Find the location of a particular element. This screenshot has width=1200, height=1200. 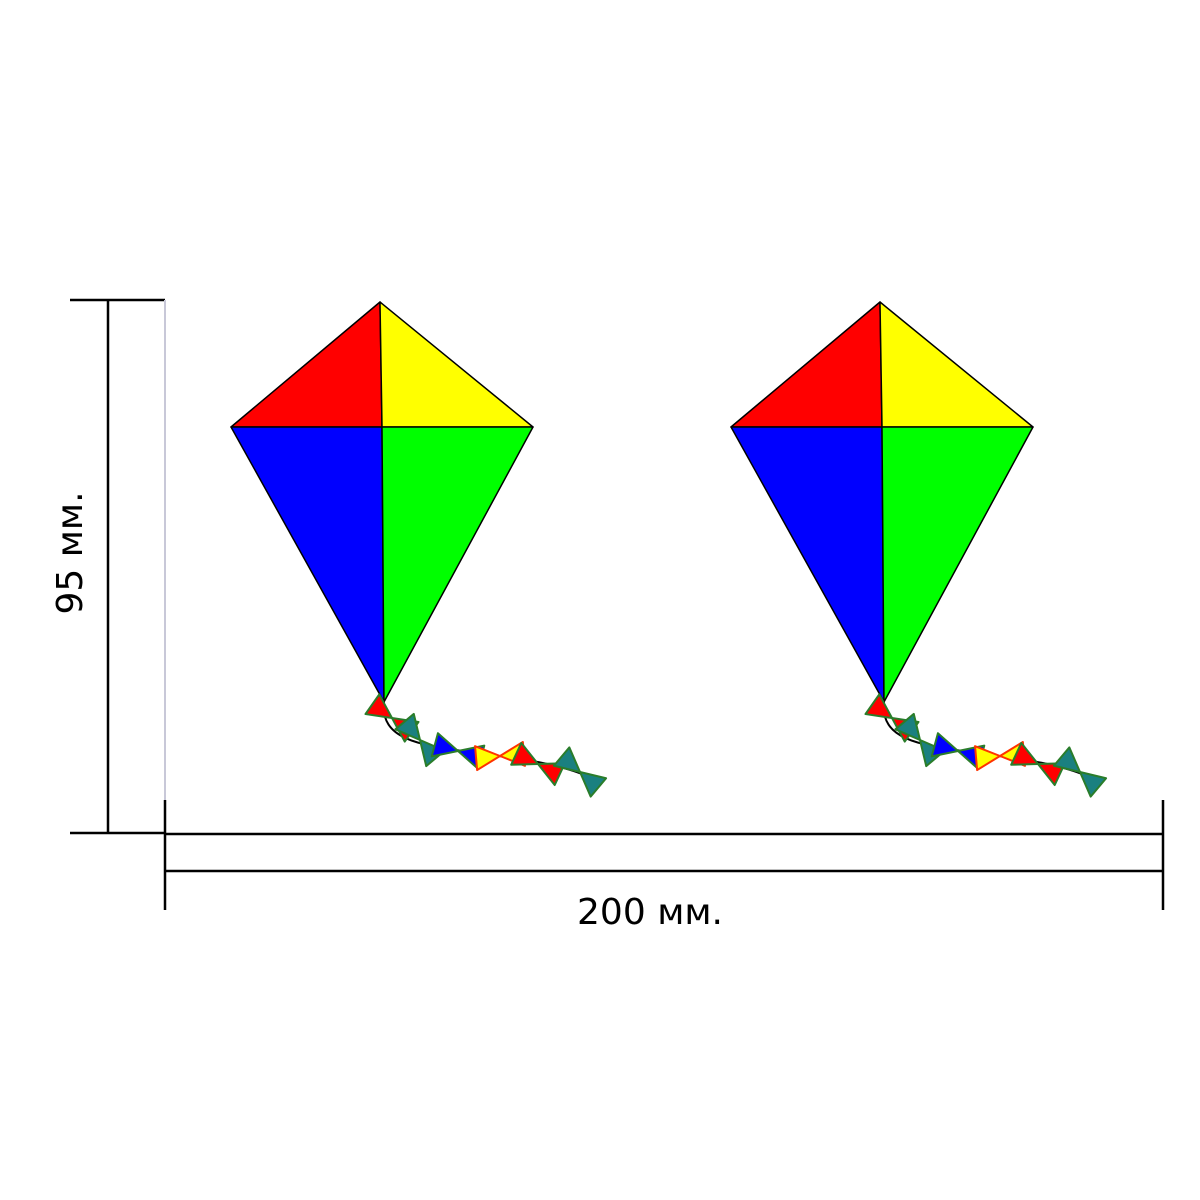

height-dimension: 95 мм. is located at coordinates (108, 566).